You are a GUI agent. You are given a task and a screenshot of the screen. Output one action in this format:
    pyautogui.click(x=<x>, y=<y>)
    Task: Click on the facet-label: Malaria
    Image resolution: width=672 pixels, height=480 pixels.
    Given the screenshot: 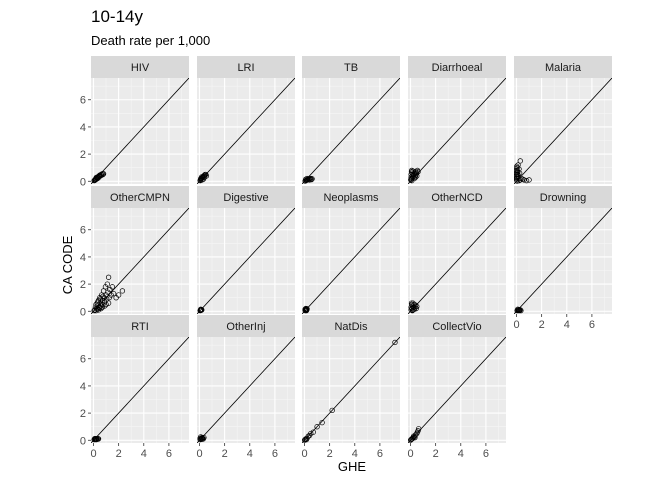 What is the action you would take?
    pyautogui.click(x=563, y=68)
    